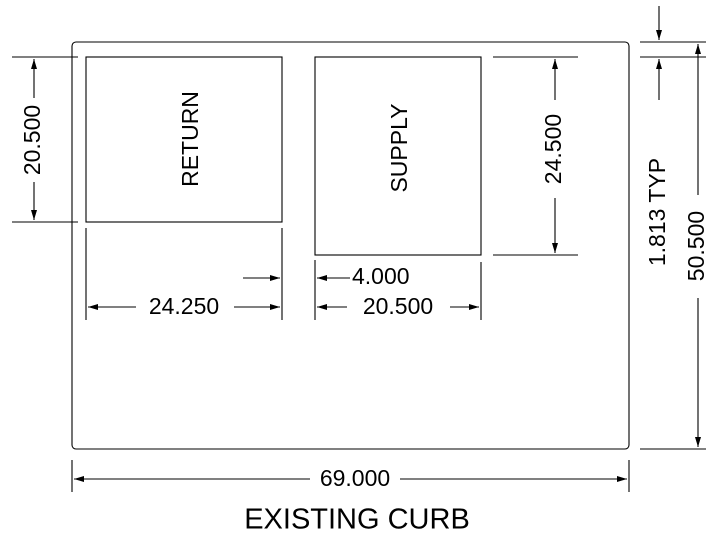 This screenshot has width=714, height=538. What do you see at coordinates (357, 520) in the screenshot?
I see `drawing-caption: EXISTING CURB` at bounding box center [357, 520].